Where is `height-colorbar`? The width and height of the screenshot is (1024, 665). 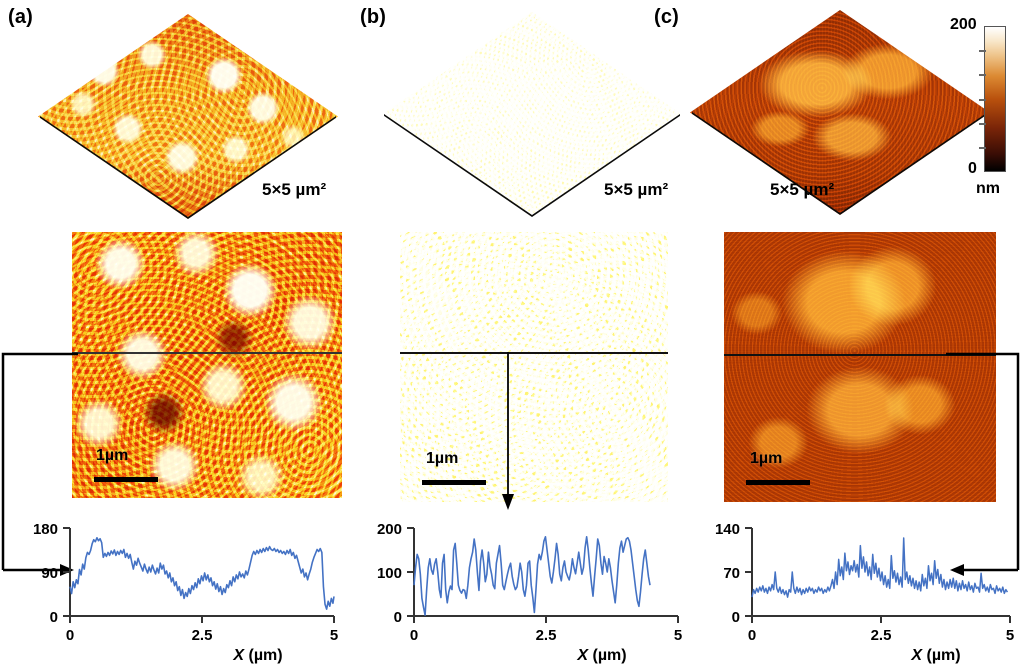
height-colorbar is located at coordinates (992, 99).